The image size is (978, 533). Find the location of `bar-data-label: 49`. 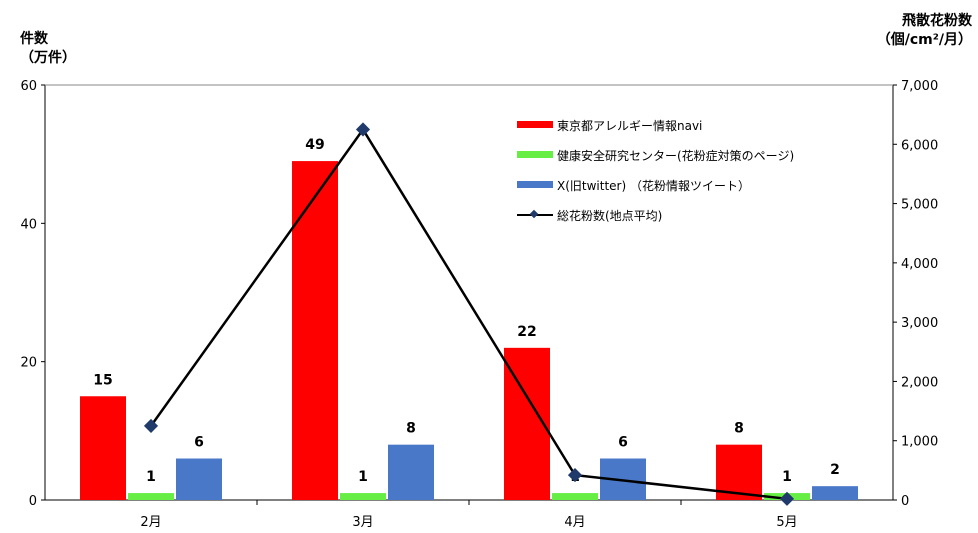

bar-data-label: 49 is located at coordinates (314, 145).